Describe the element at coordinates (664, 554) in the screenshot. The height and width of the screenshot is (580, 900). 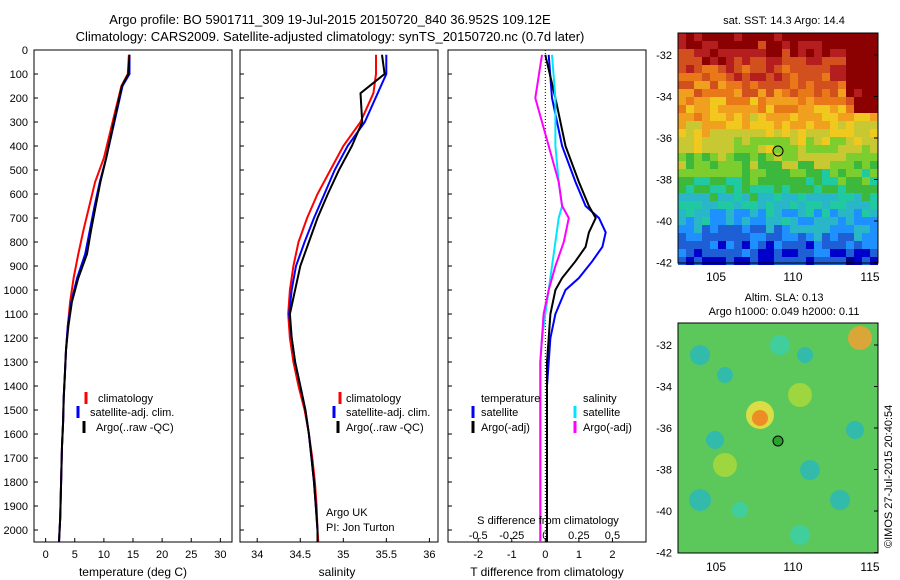
I see `lat-tick-label: -42` at that location.